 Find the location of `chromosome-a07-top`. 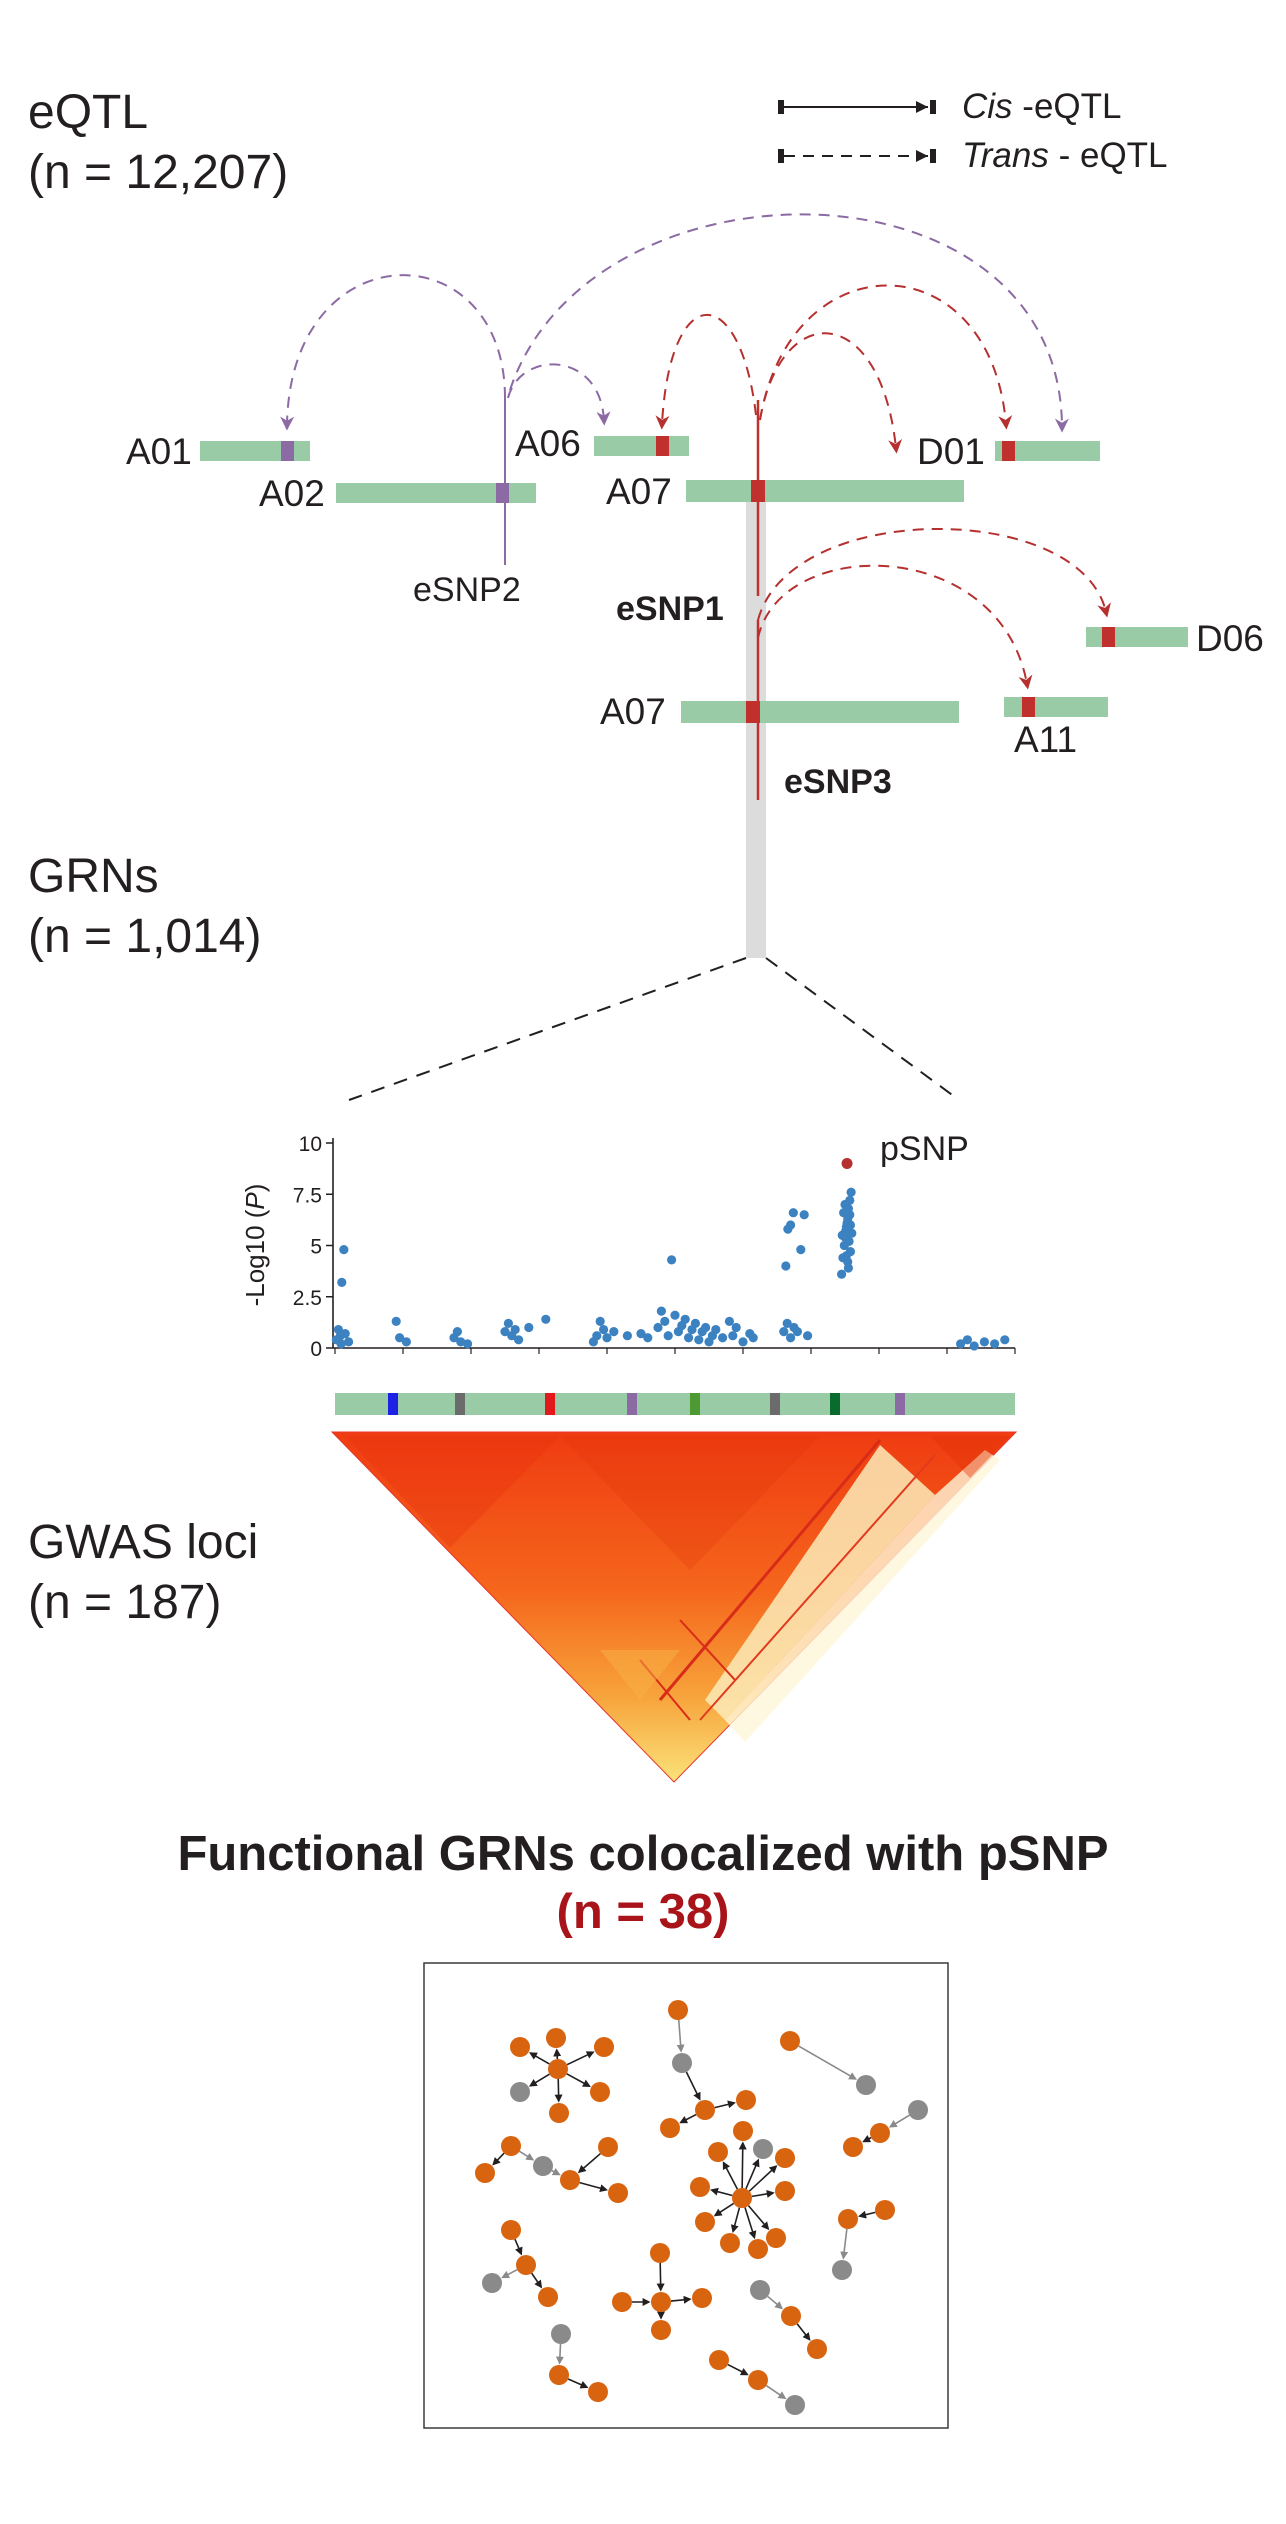

chromosome-a07-top is located at coordinates (825, 491).